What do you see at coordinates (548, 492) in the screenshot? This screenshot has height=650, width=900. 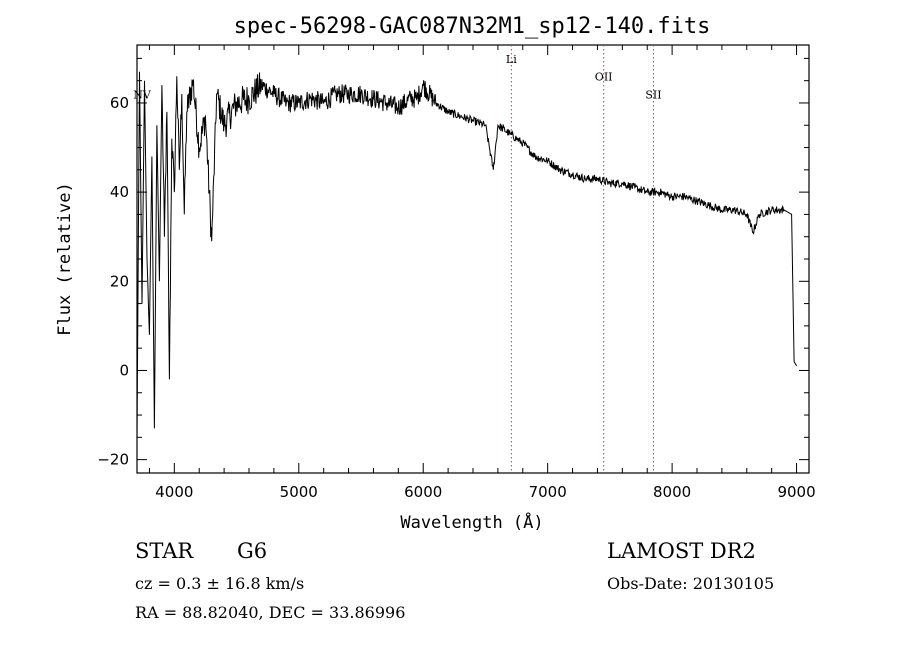 I see `x-tick-label: 7000` at bounding box center [548, 492].